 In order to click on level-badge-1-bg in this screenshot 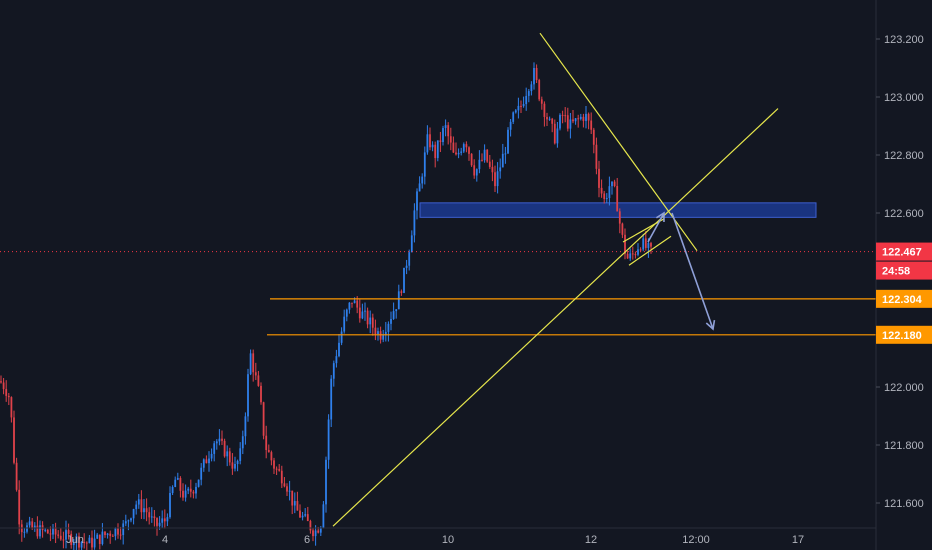, I will do `click(904, 334)`.